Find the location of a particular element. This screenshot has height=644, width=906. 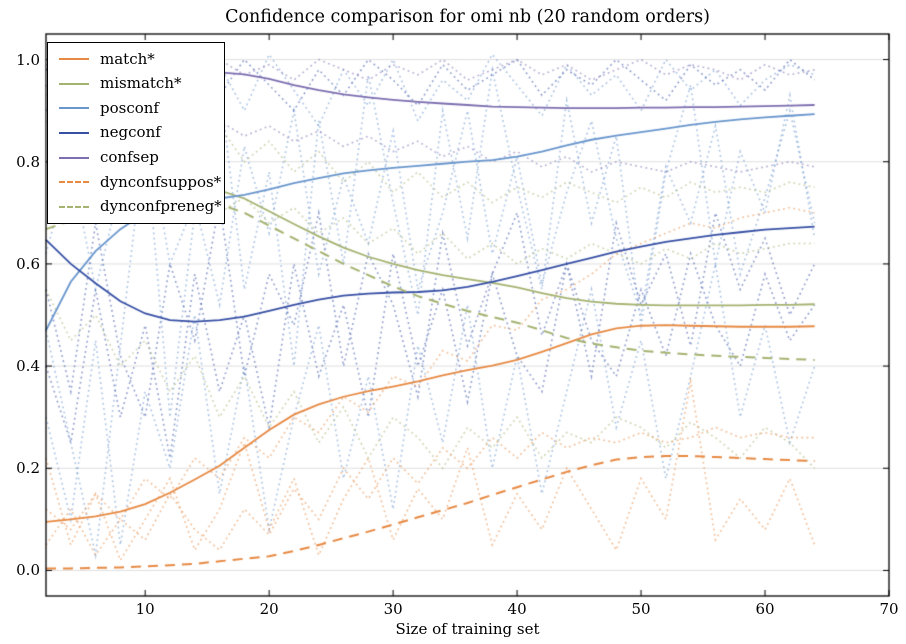

legend-item-dynconfsuppos: dynconfsuppos* is located at coordinates (136, 182).